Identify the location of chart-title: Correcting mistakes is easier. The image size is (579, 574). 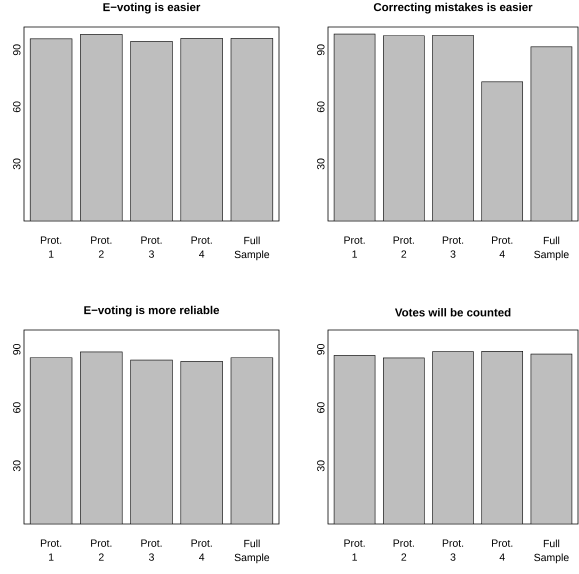
(453, 8).